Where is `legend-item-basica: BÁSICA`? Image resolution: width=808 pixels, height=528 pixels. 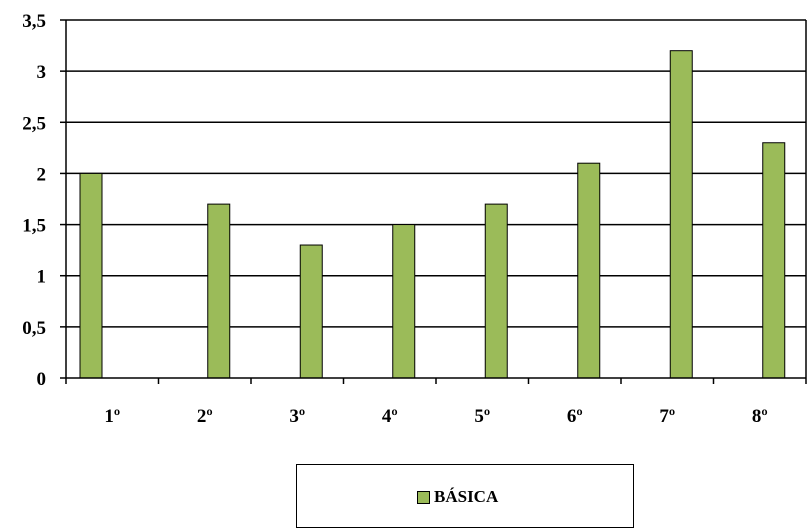 legend-item-basica: BÁSICA is located at coordinates (457, 497).